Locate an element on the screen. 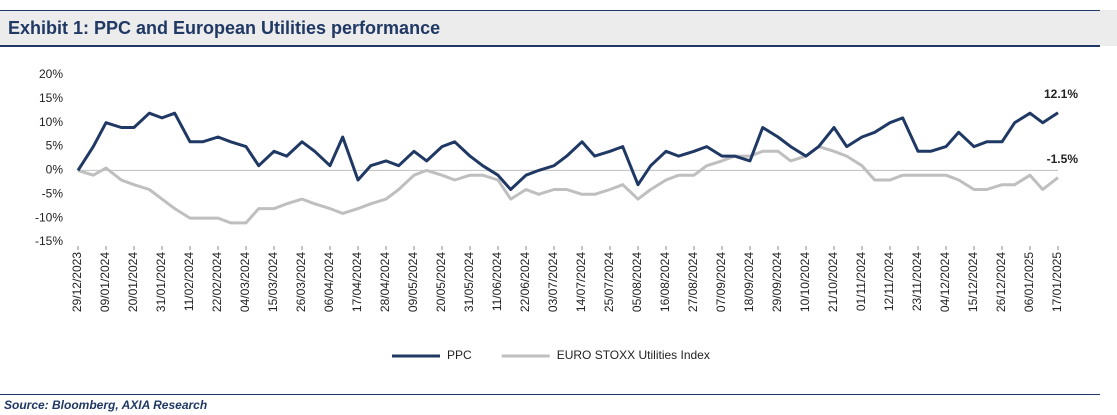 This screenshot has height=415, width=1117. x-tick-label: 22/02/2024 is located at coordinates (217, 282).